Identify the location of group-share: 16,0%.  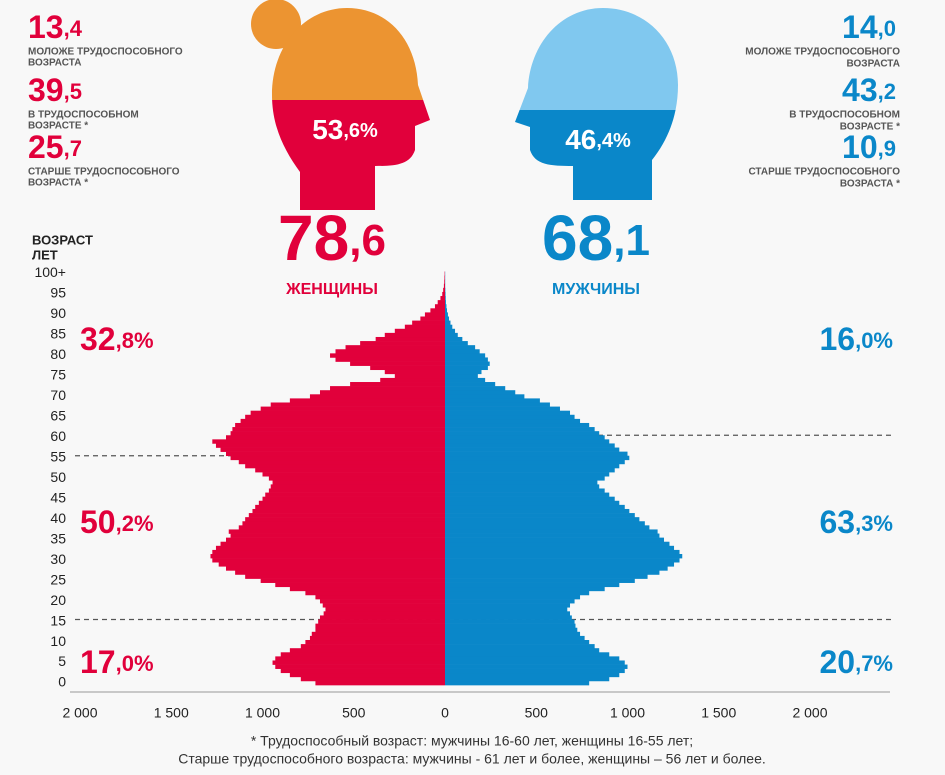
(856, 339).